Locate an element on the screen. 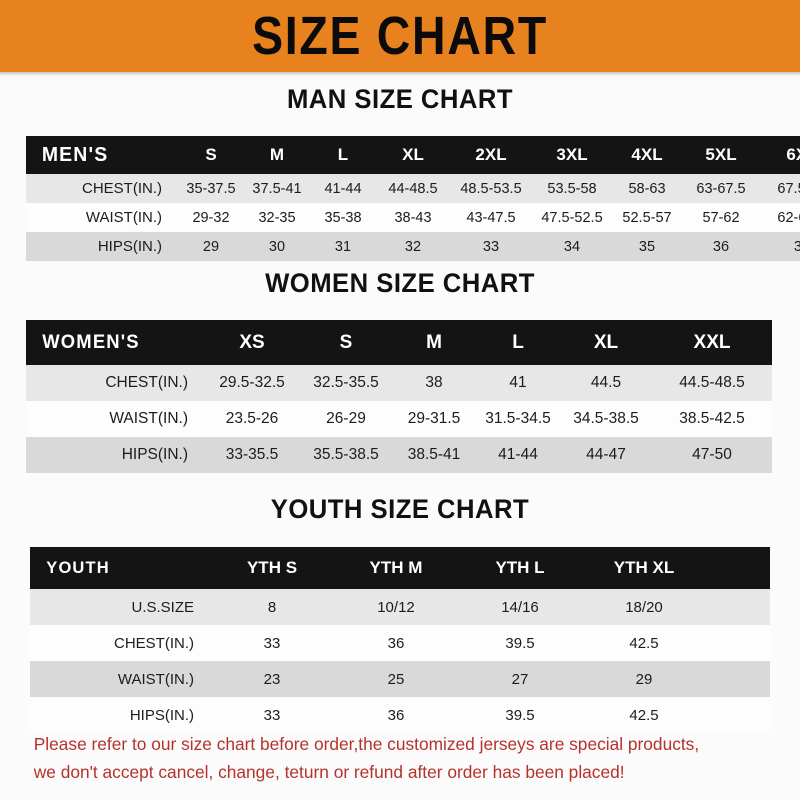 The height and width of the screenshot is (800, 800). men-size-header-5xl: 5XL is located at coordinates (721, 154).